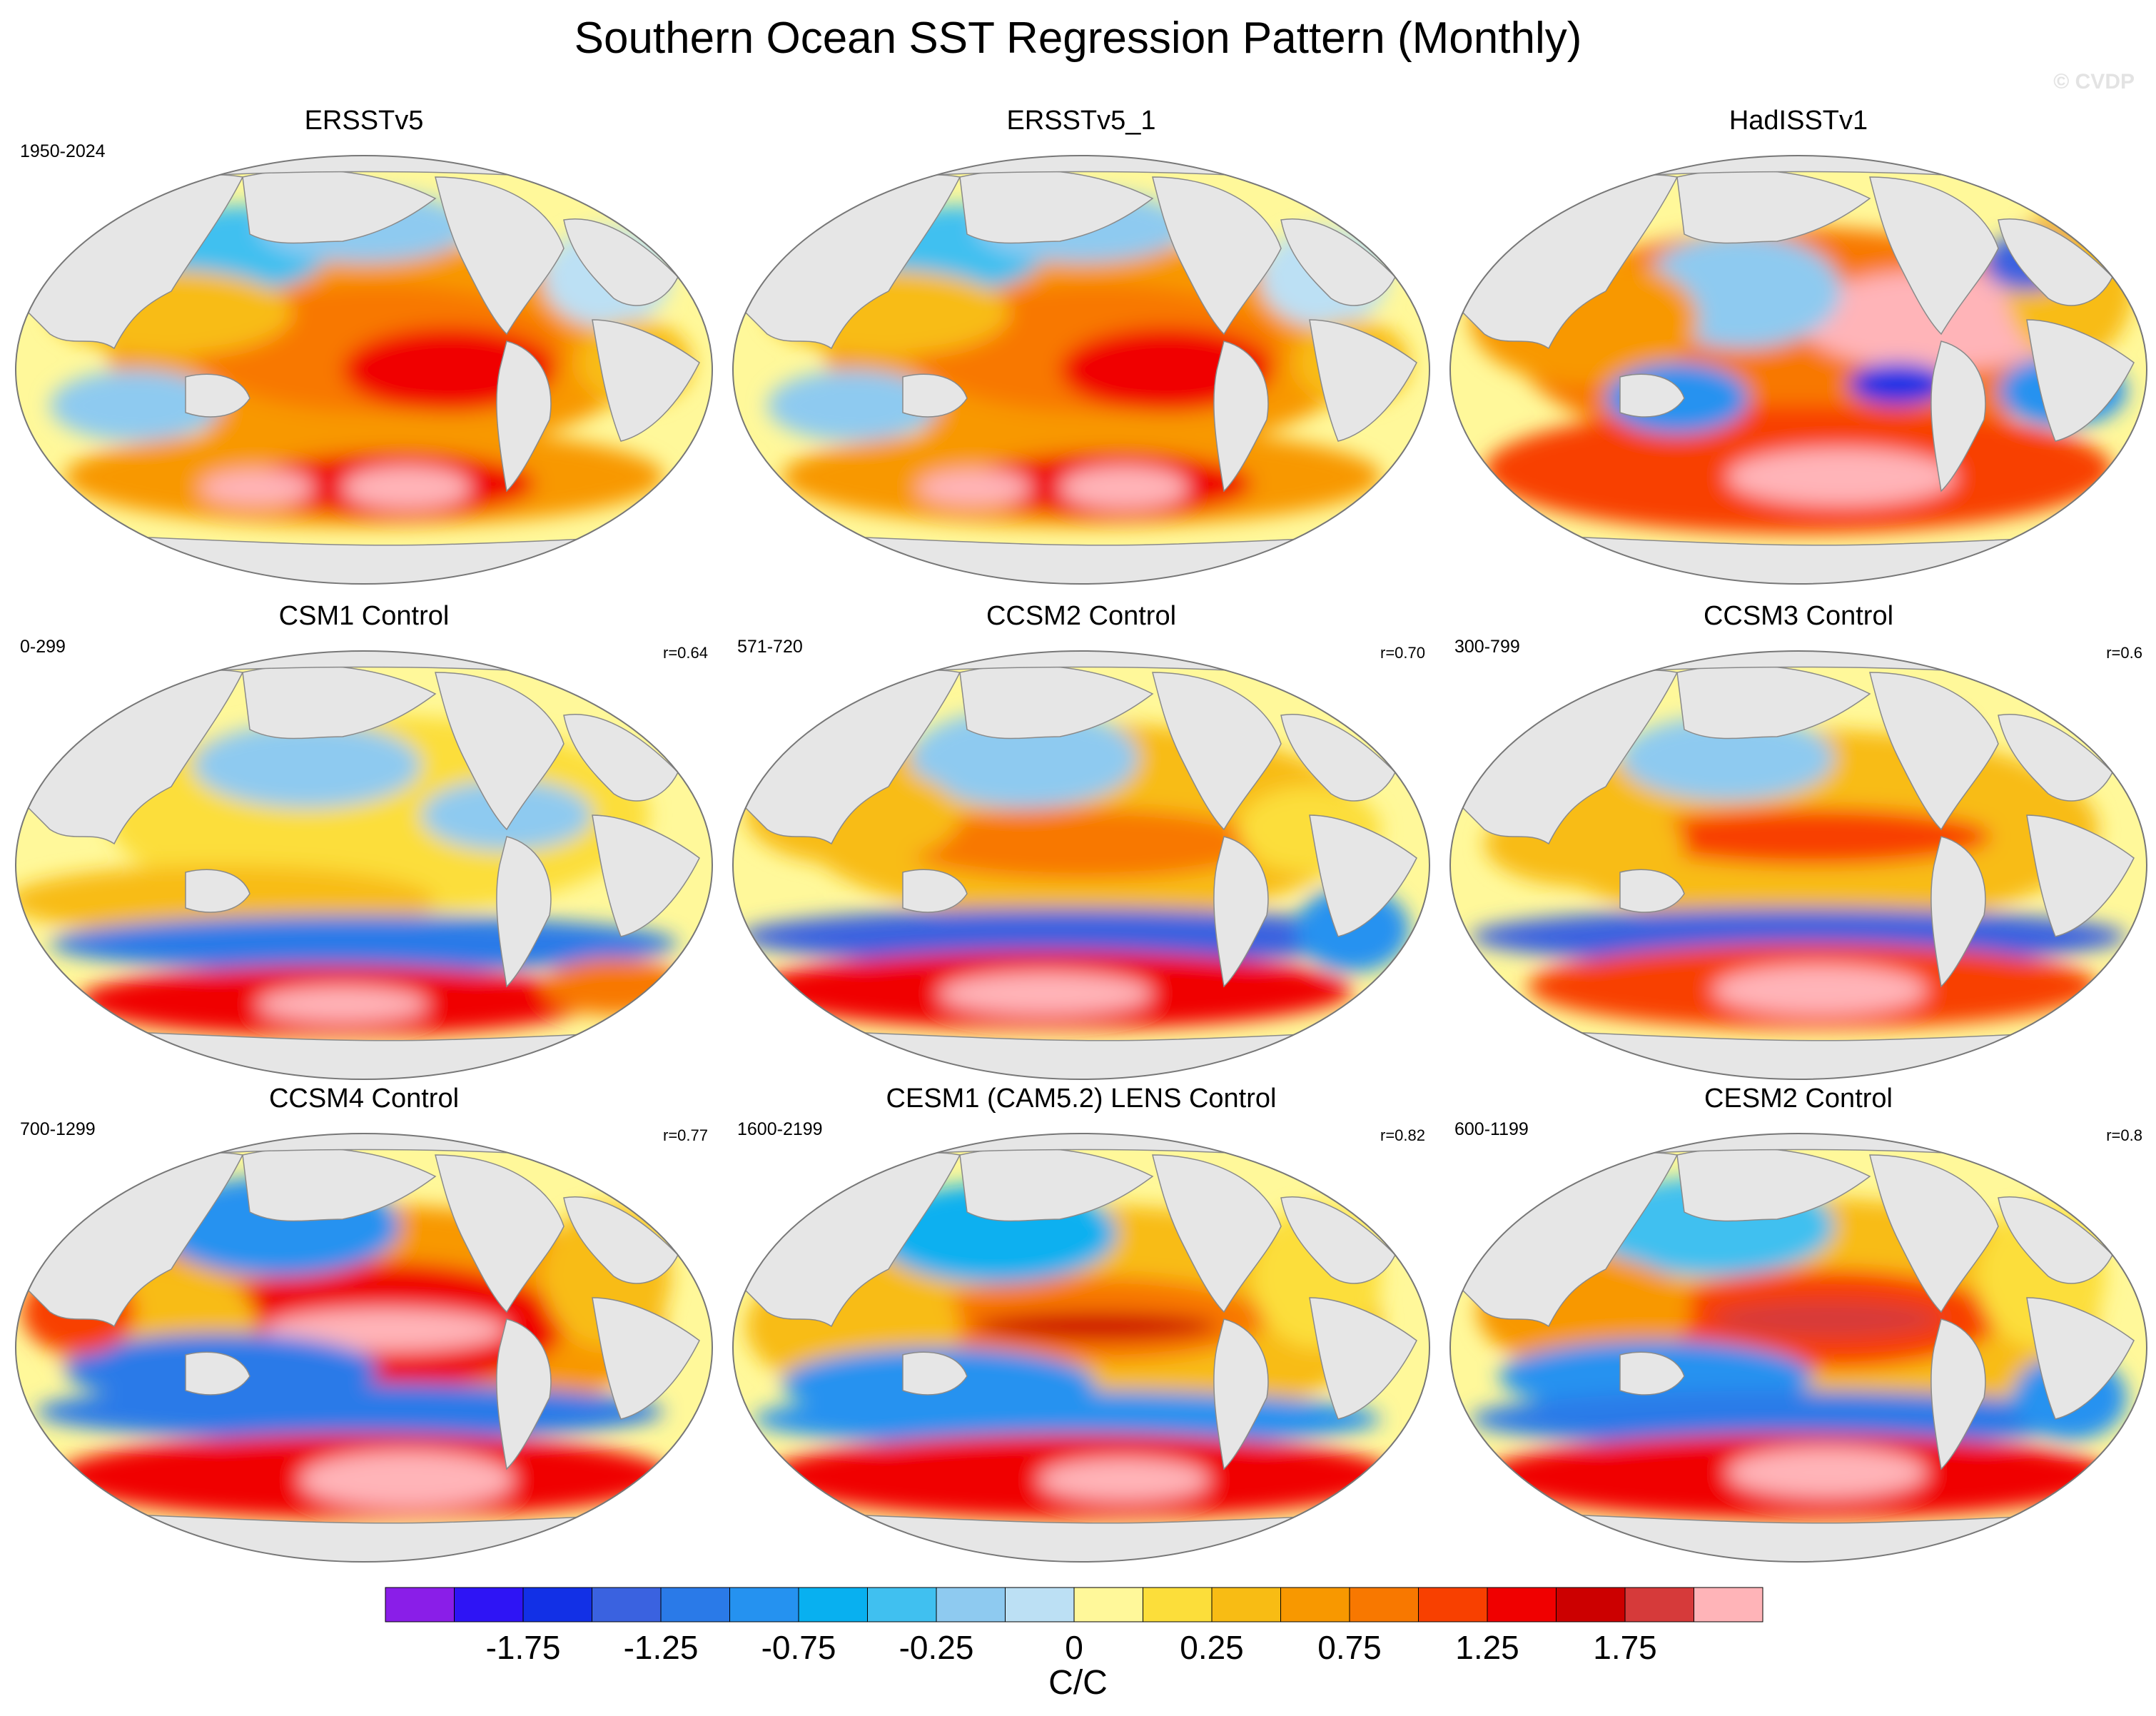  I want to click on colorbar-tick-label: 1.75, so click(1625, 1646).